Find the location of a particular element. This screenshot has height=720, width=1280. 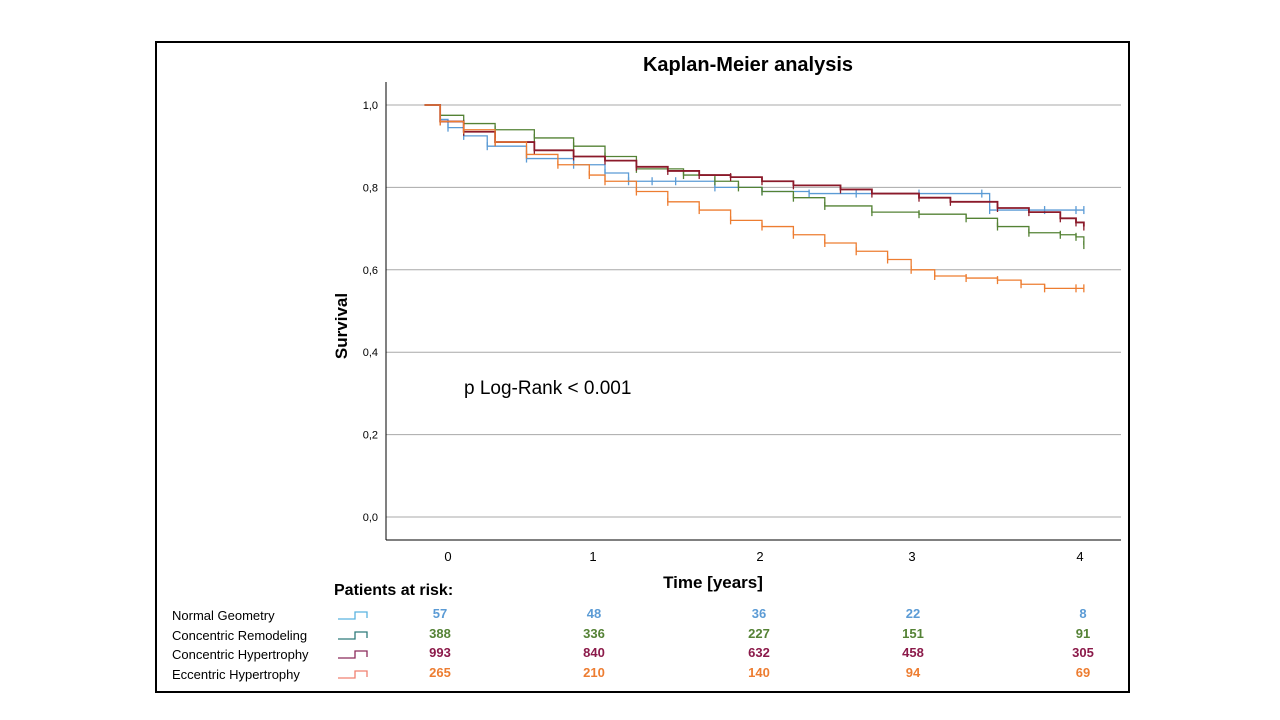

x-tick-label: 0 is located at coordinates (447, 556).